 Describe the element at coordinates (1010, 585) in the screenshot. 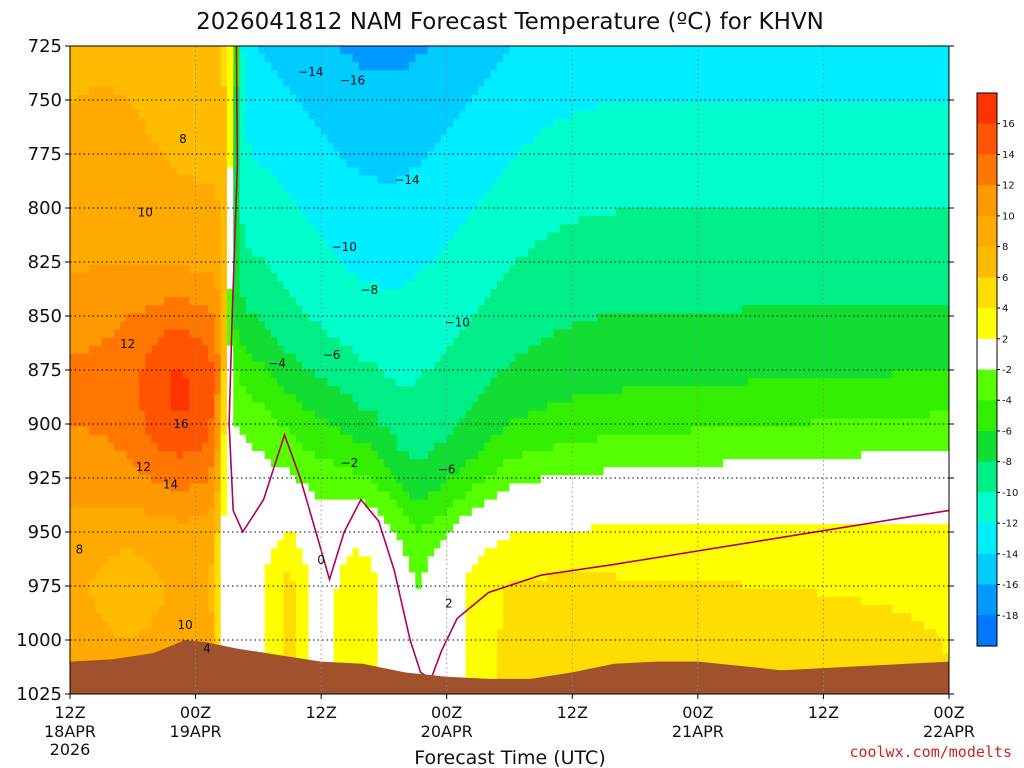

I see `colorbar-label: -16` at that location.